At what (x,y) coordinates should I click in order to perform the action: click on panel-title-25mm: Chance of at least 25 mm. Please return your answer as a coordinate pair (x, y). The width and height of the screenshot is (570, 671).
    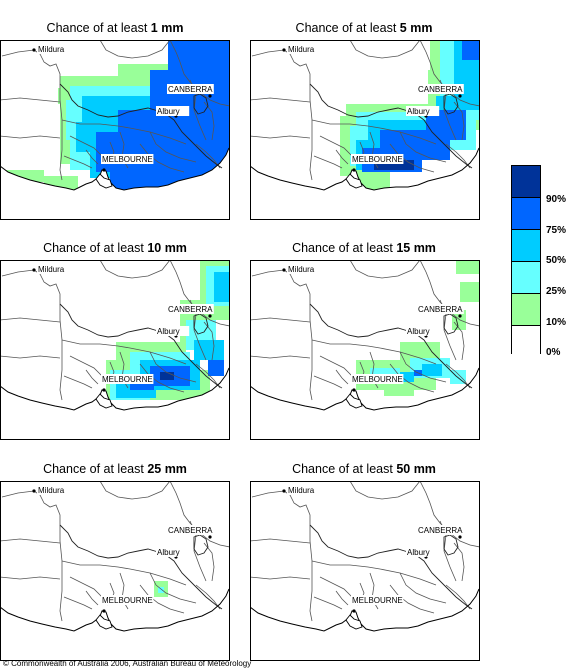
    Looking at the image, I should click on (115, 469).